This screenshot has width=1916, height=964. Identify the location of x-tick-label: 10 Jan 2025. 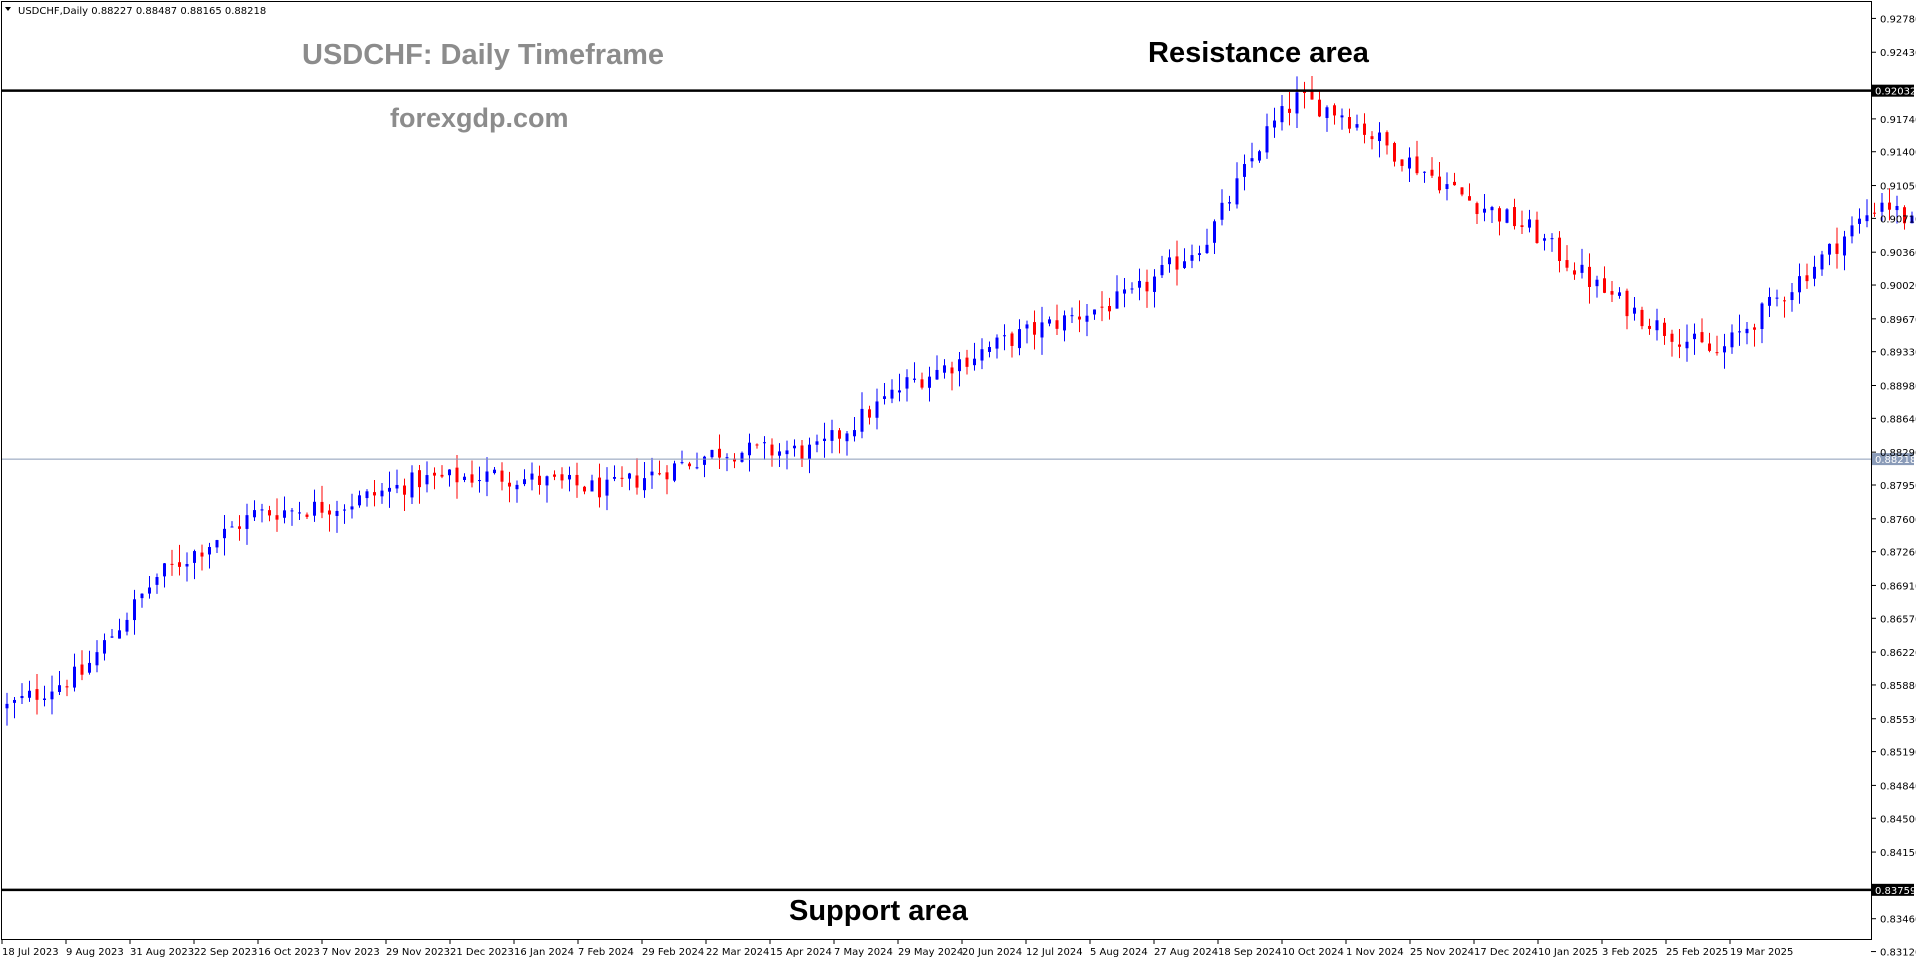
(1568, 952).